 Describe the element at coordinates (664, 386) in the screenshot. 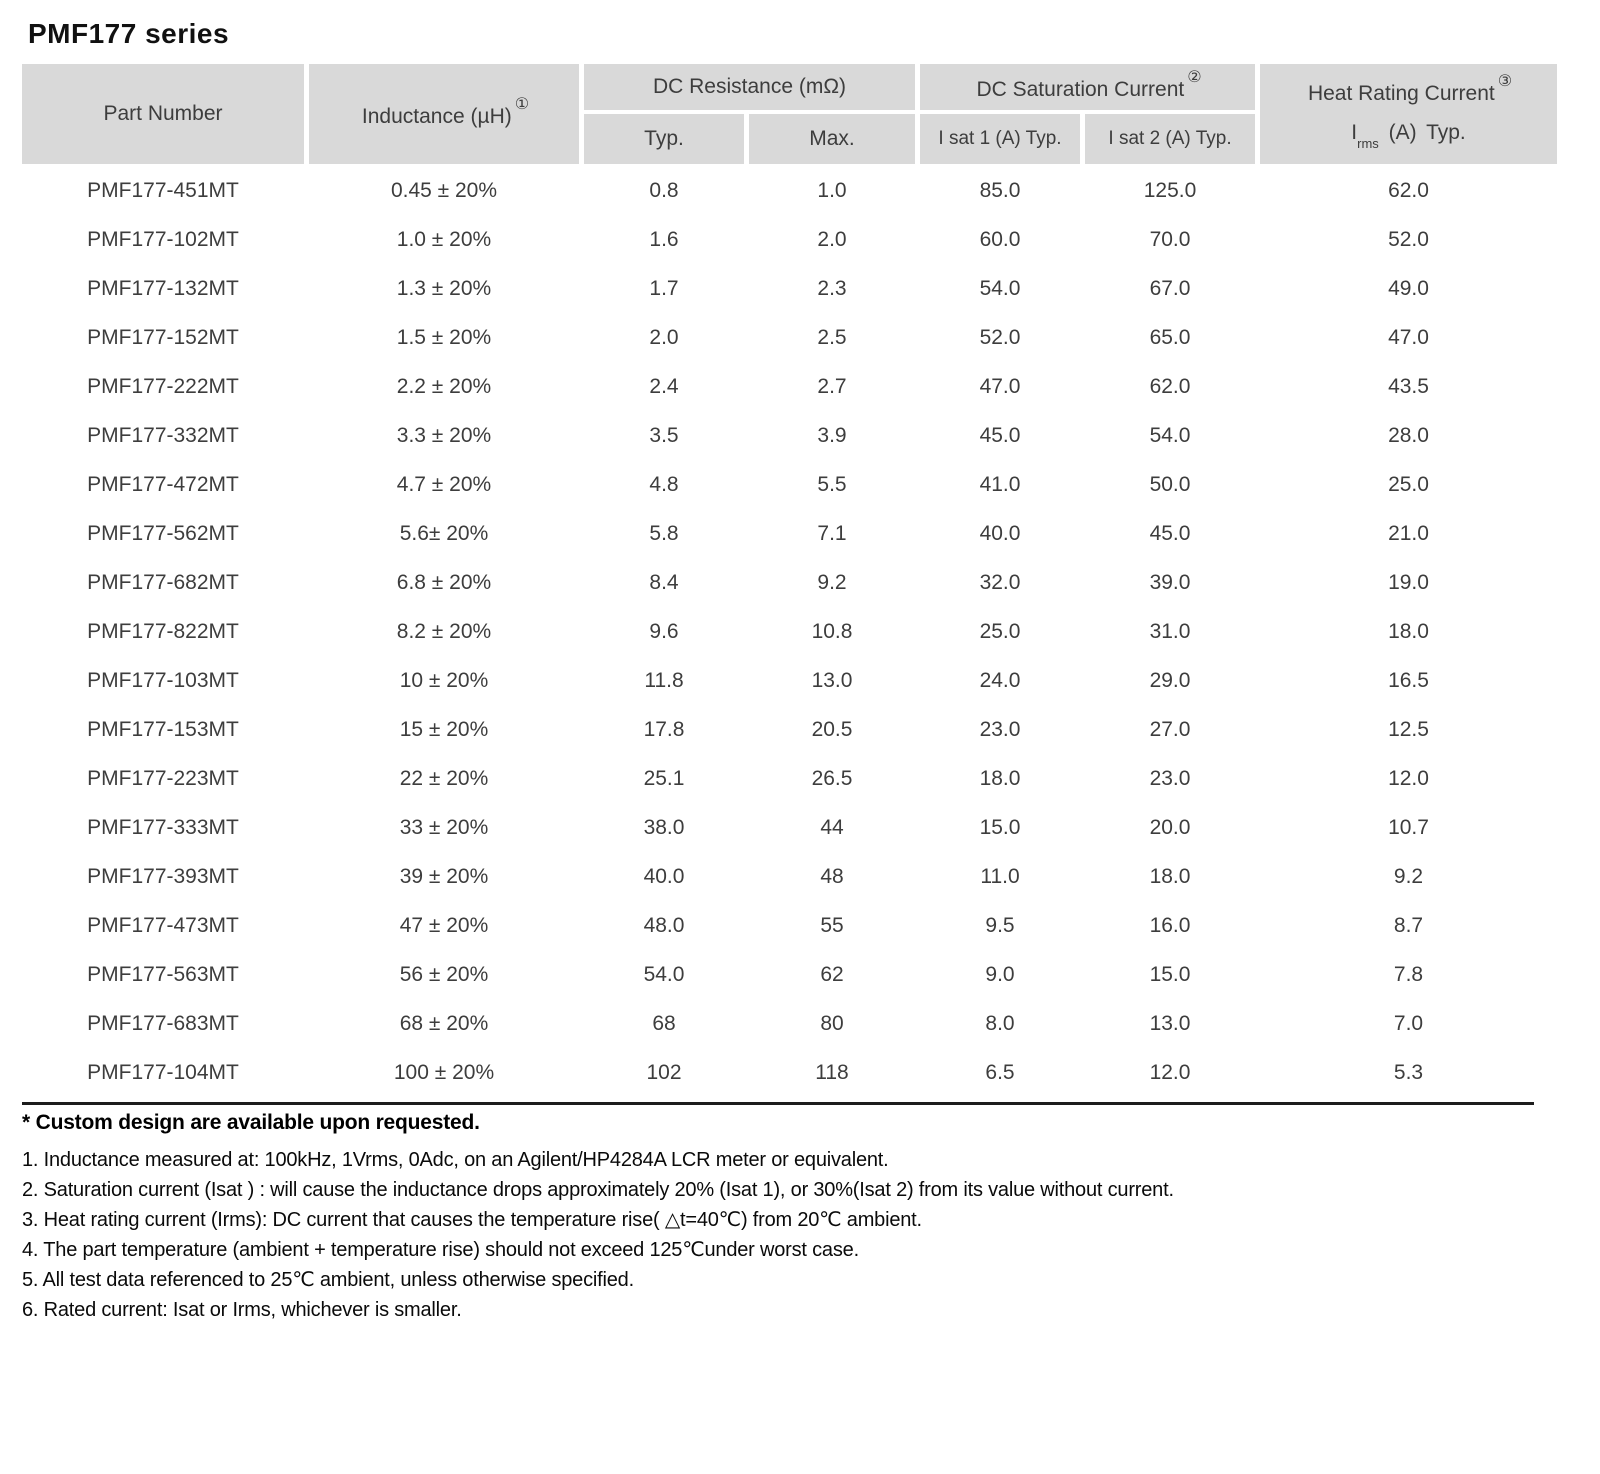

I see `value-cell: 2.4` at that location.